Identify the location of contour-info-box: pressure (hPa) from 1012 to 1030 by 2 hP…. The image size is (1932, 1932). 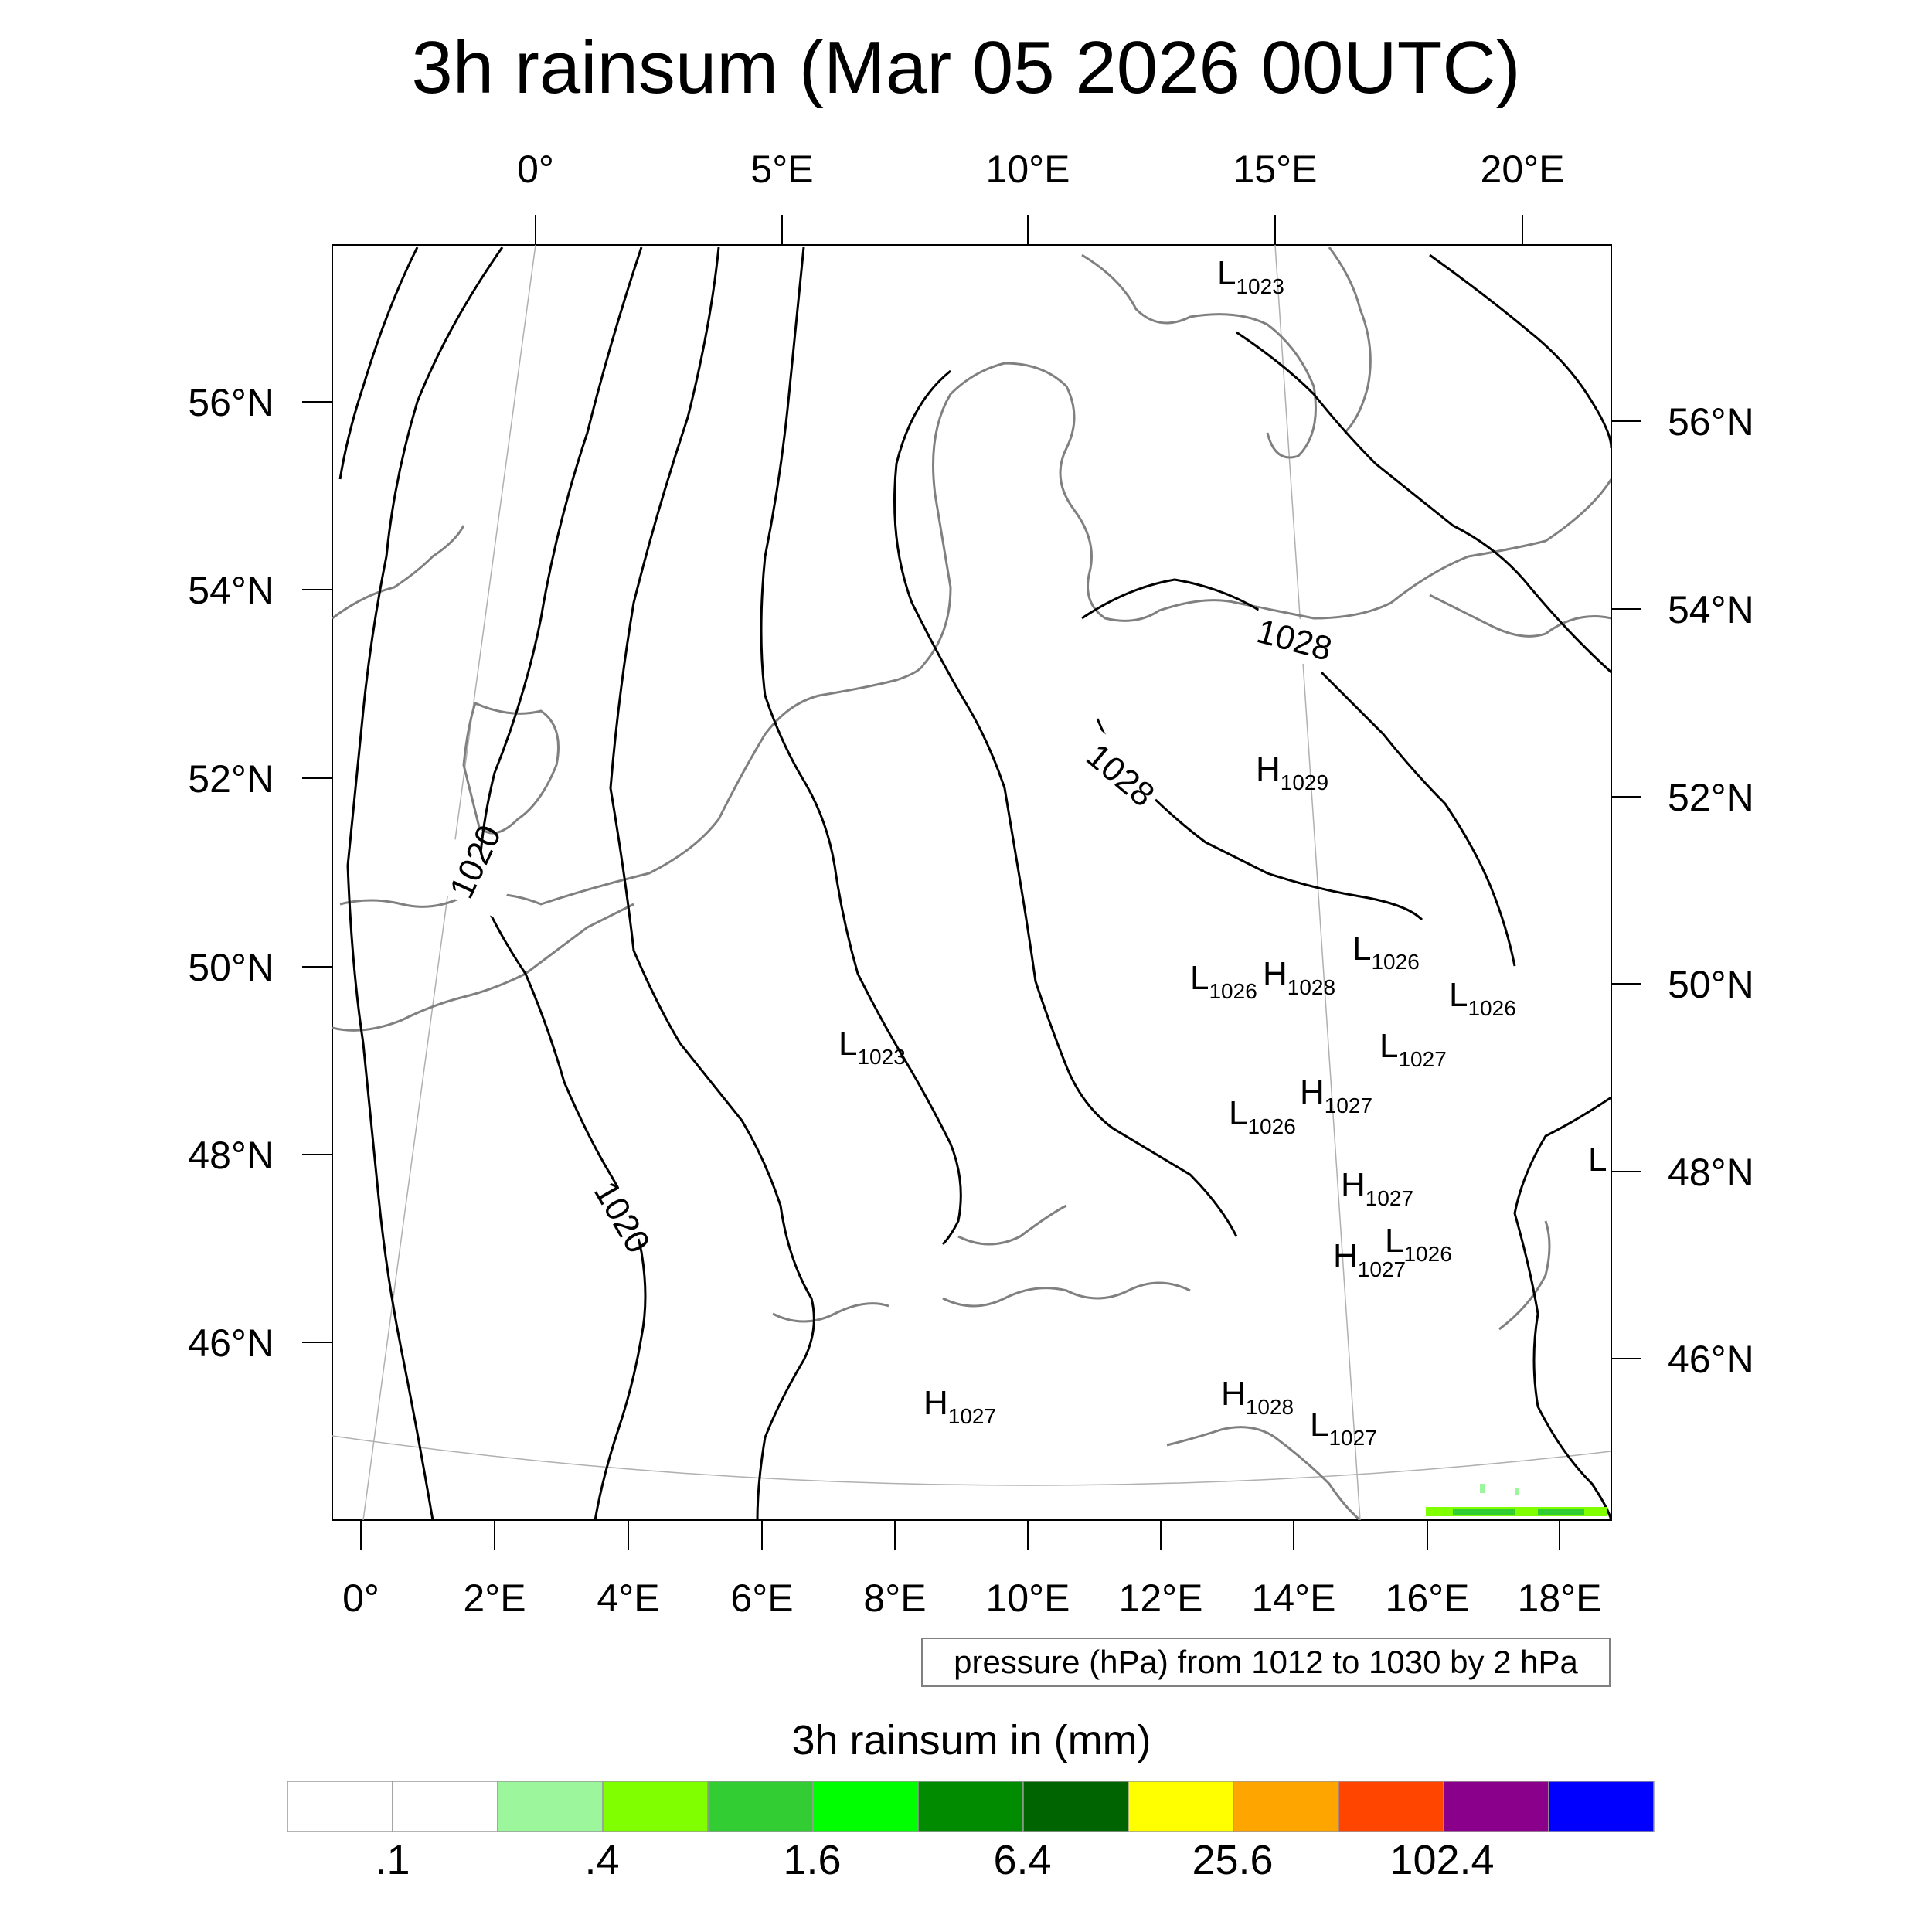
(1266, 1662).